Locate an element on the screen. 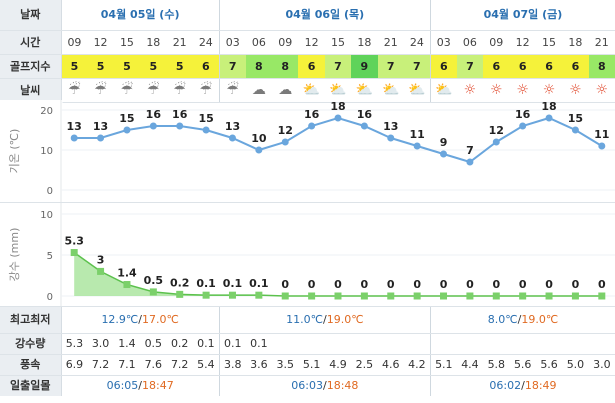  axis-panel is located at coordinates (30, 151).